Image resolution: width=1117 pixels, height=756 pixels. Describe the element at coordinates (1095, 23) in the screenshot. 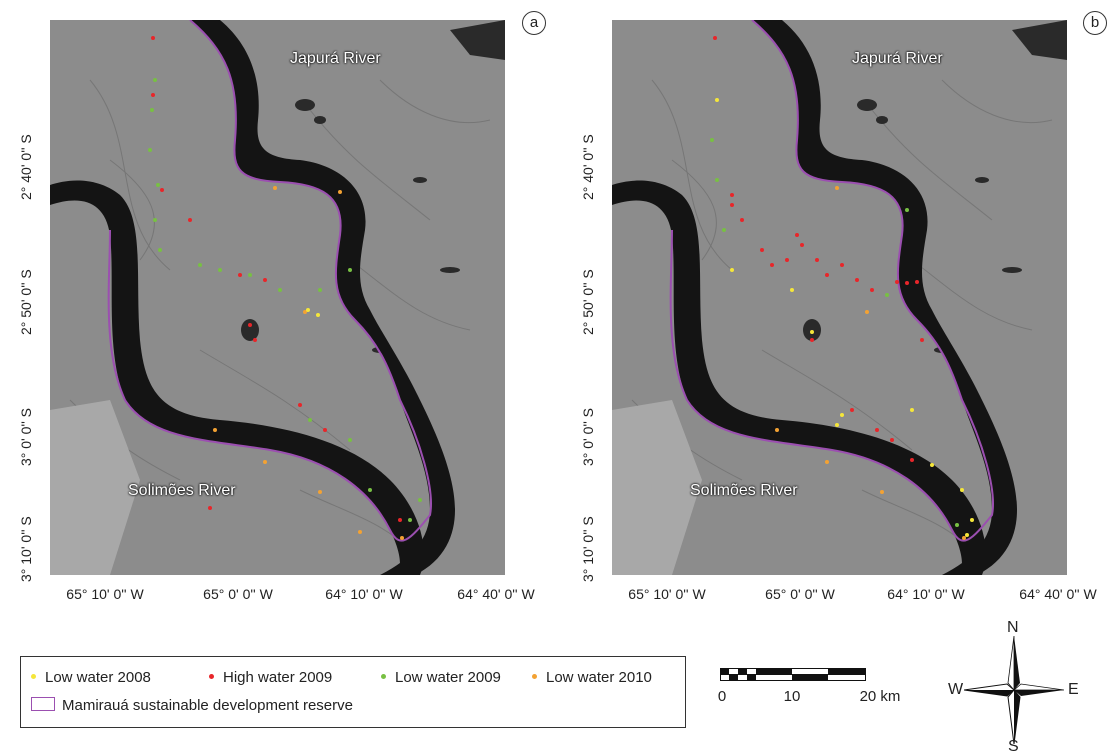

I see `panel-label-b: b` at that location.